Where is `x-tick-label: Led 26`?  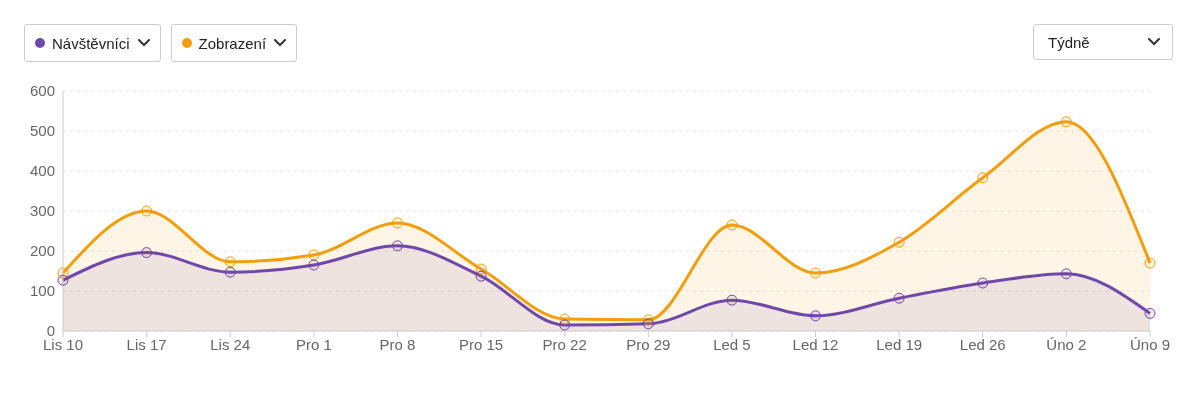
x-tick-label: Led 26 is located at coordinates (982, 344).